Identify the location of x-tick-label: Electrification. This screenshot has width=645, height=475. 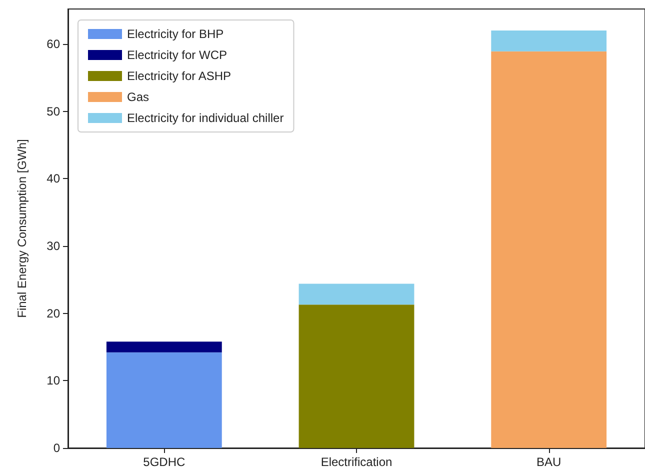
(356, 462).